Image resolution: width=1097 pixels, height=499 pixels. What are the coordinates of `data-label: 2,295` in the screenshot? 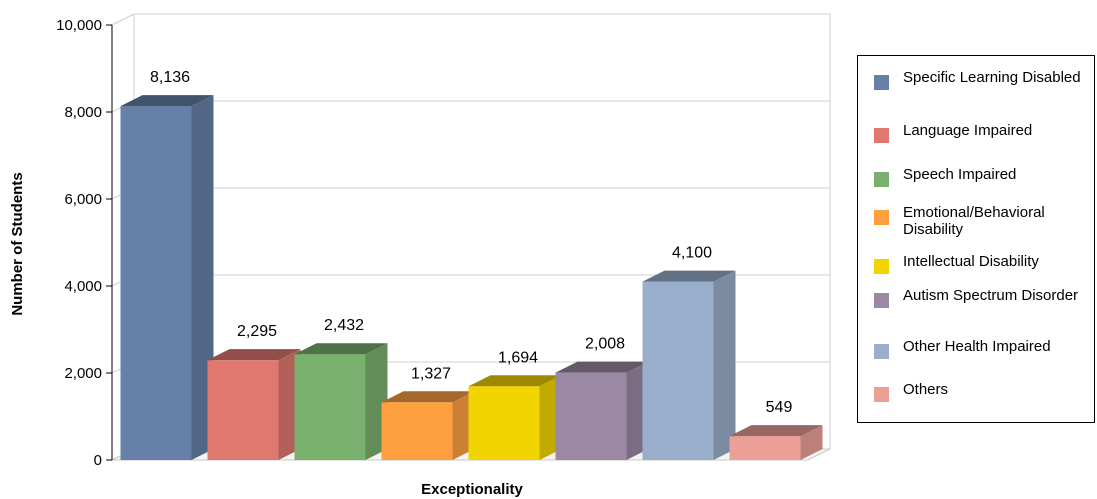 It's located at (257, 331).